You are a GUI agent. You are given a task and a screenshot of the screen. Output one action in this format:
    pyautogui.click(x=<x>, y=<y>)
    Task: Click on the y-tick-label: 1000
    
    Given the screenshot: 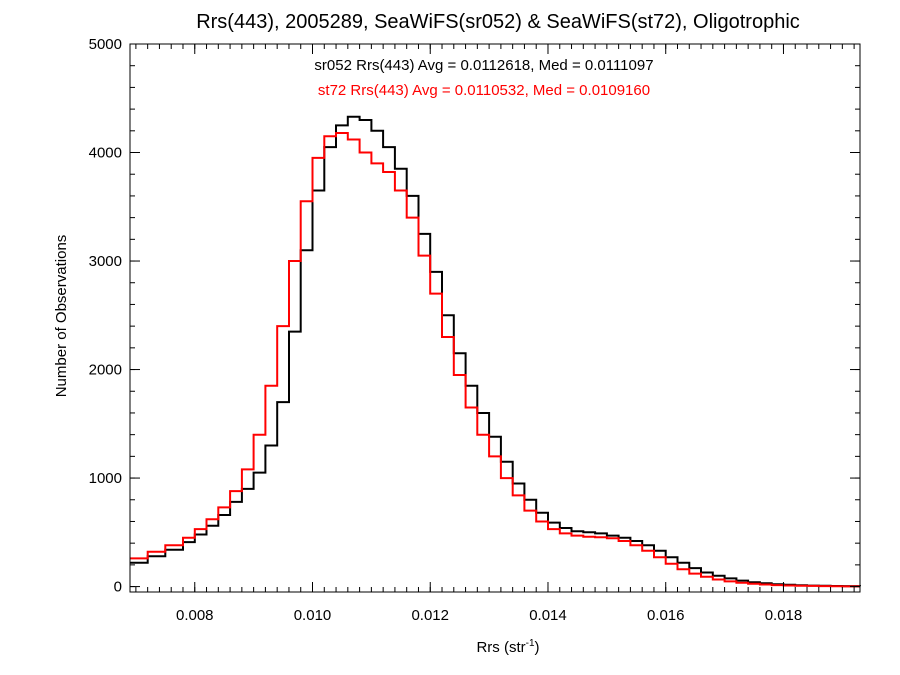 What is the action you would take?
    pyautogui.click(x=105, y=478)
    